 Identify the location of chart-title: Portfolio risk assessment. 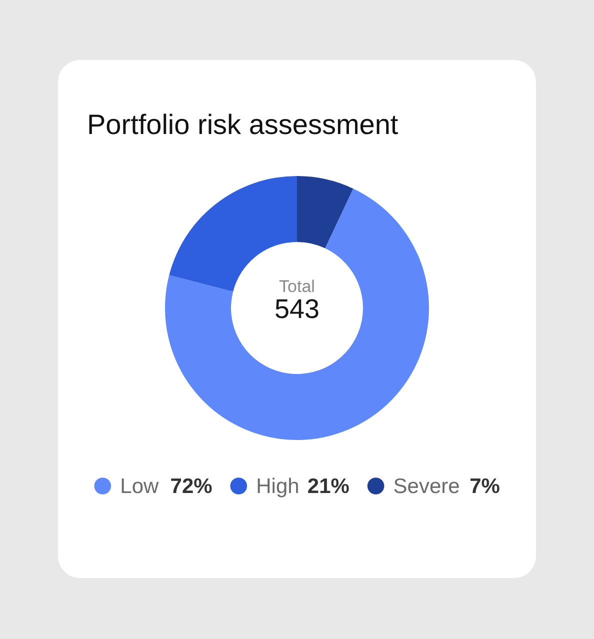
(242, 124).